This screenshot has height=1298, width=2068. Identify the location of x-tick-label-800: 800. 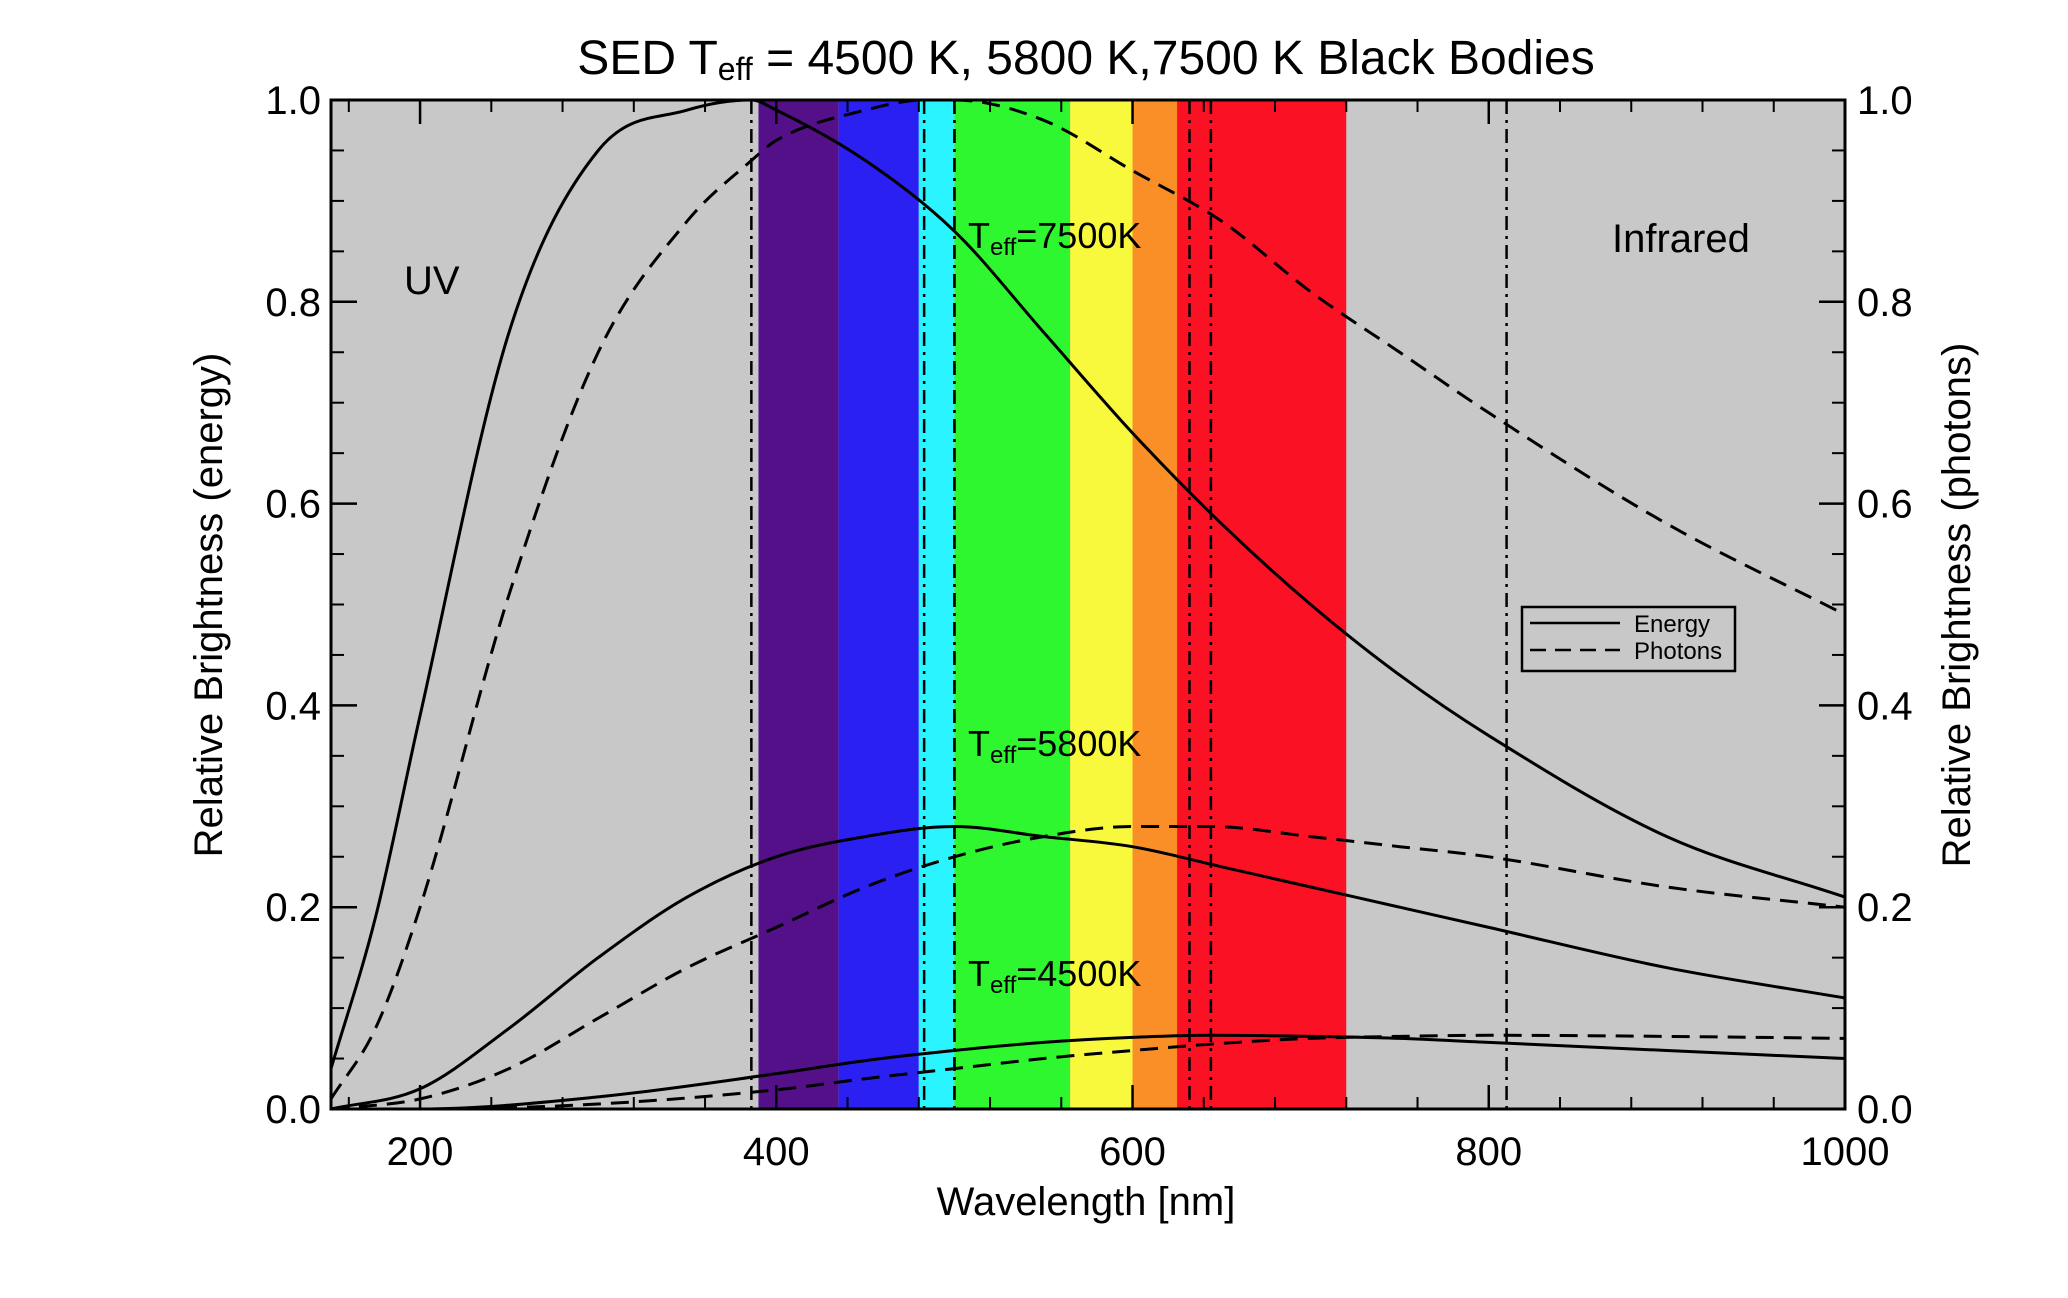
(1488, 1152).